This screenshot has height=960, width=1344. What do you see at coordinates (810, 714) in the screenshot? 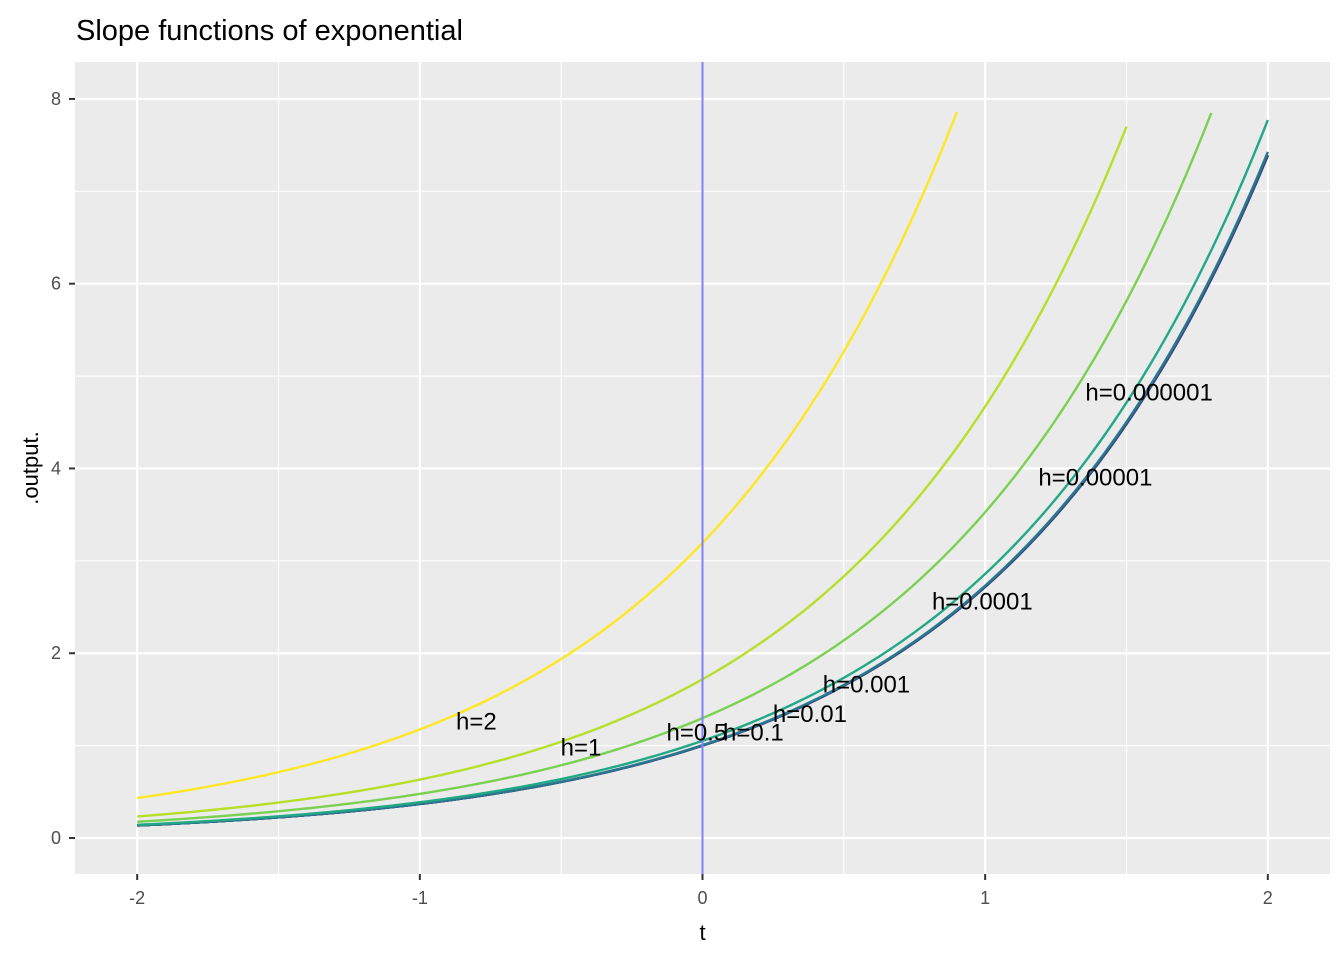
I see `series-label-h=0.01: h=0.01` at bounding box center [810, 714].